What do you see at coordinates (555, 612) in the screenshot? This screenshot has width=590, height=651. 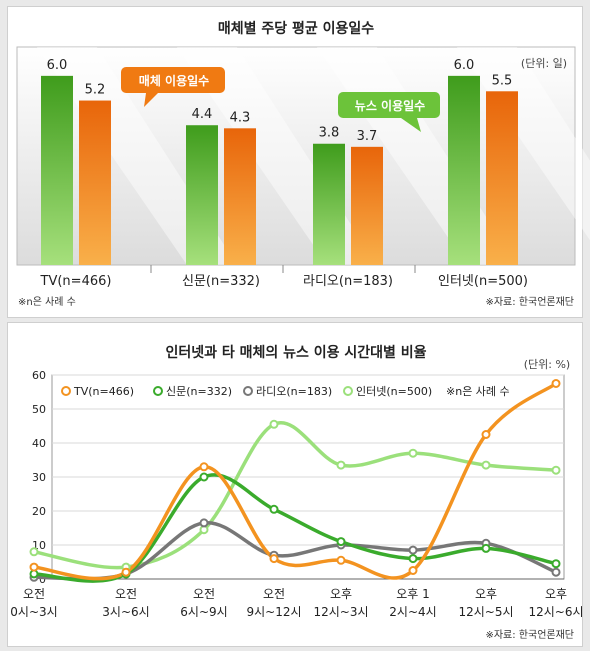 I see `x-label-bottom-7: 12시~6시` at bounding box center [555, 612].